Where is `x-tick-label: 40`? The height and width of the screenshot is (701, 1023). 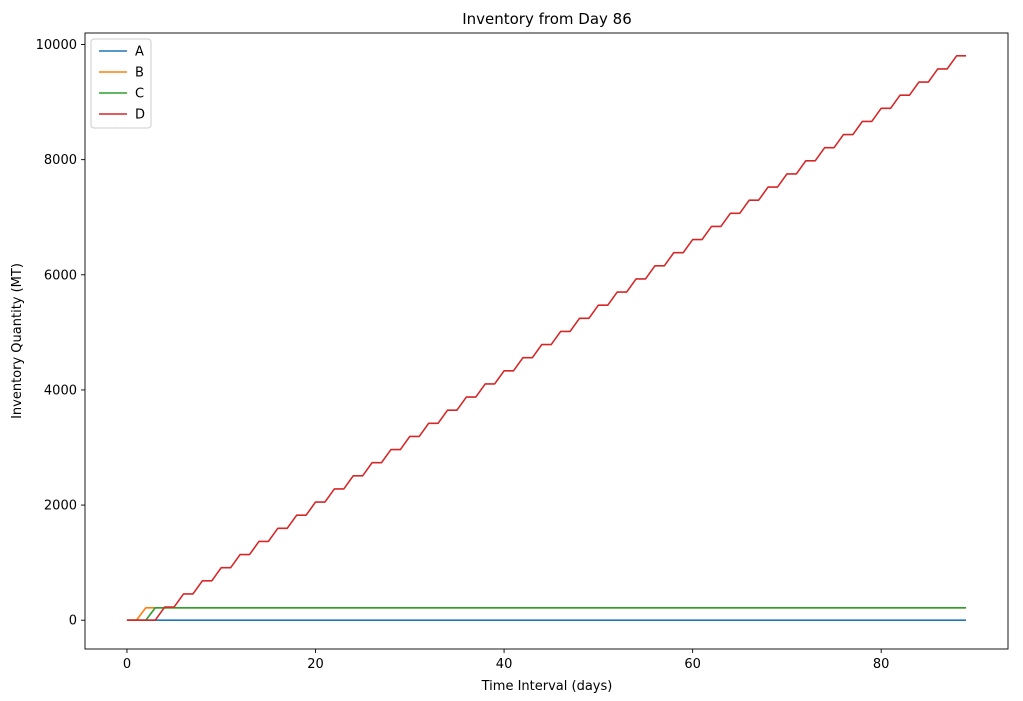
x-tick-label: 40 is located at coordinates (504, 664).